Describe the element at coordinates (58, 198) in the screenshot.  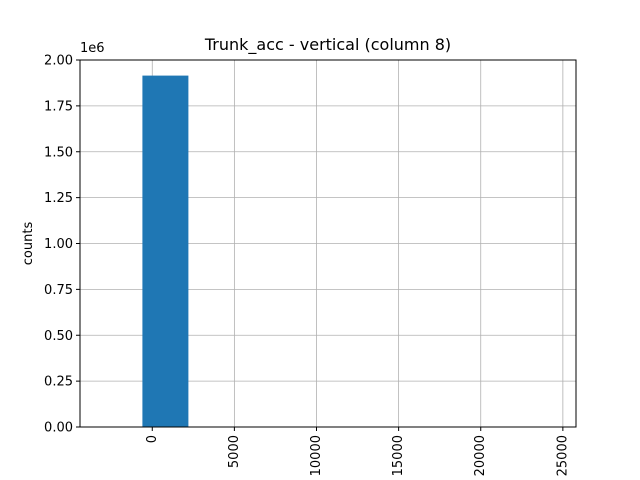
I see `y-tick-label: 1.25` at that location.